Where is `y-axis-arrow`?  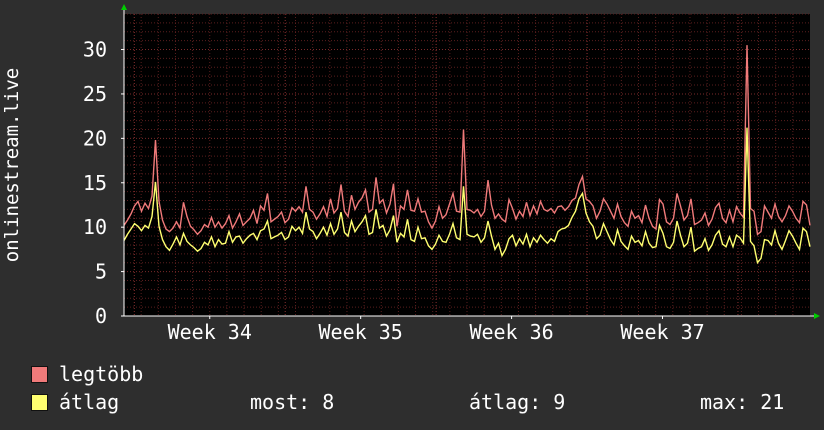
y-axis-arrow is located at coordinates (124, 7).